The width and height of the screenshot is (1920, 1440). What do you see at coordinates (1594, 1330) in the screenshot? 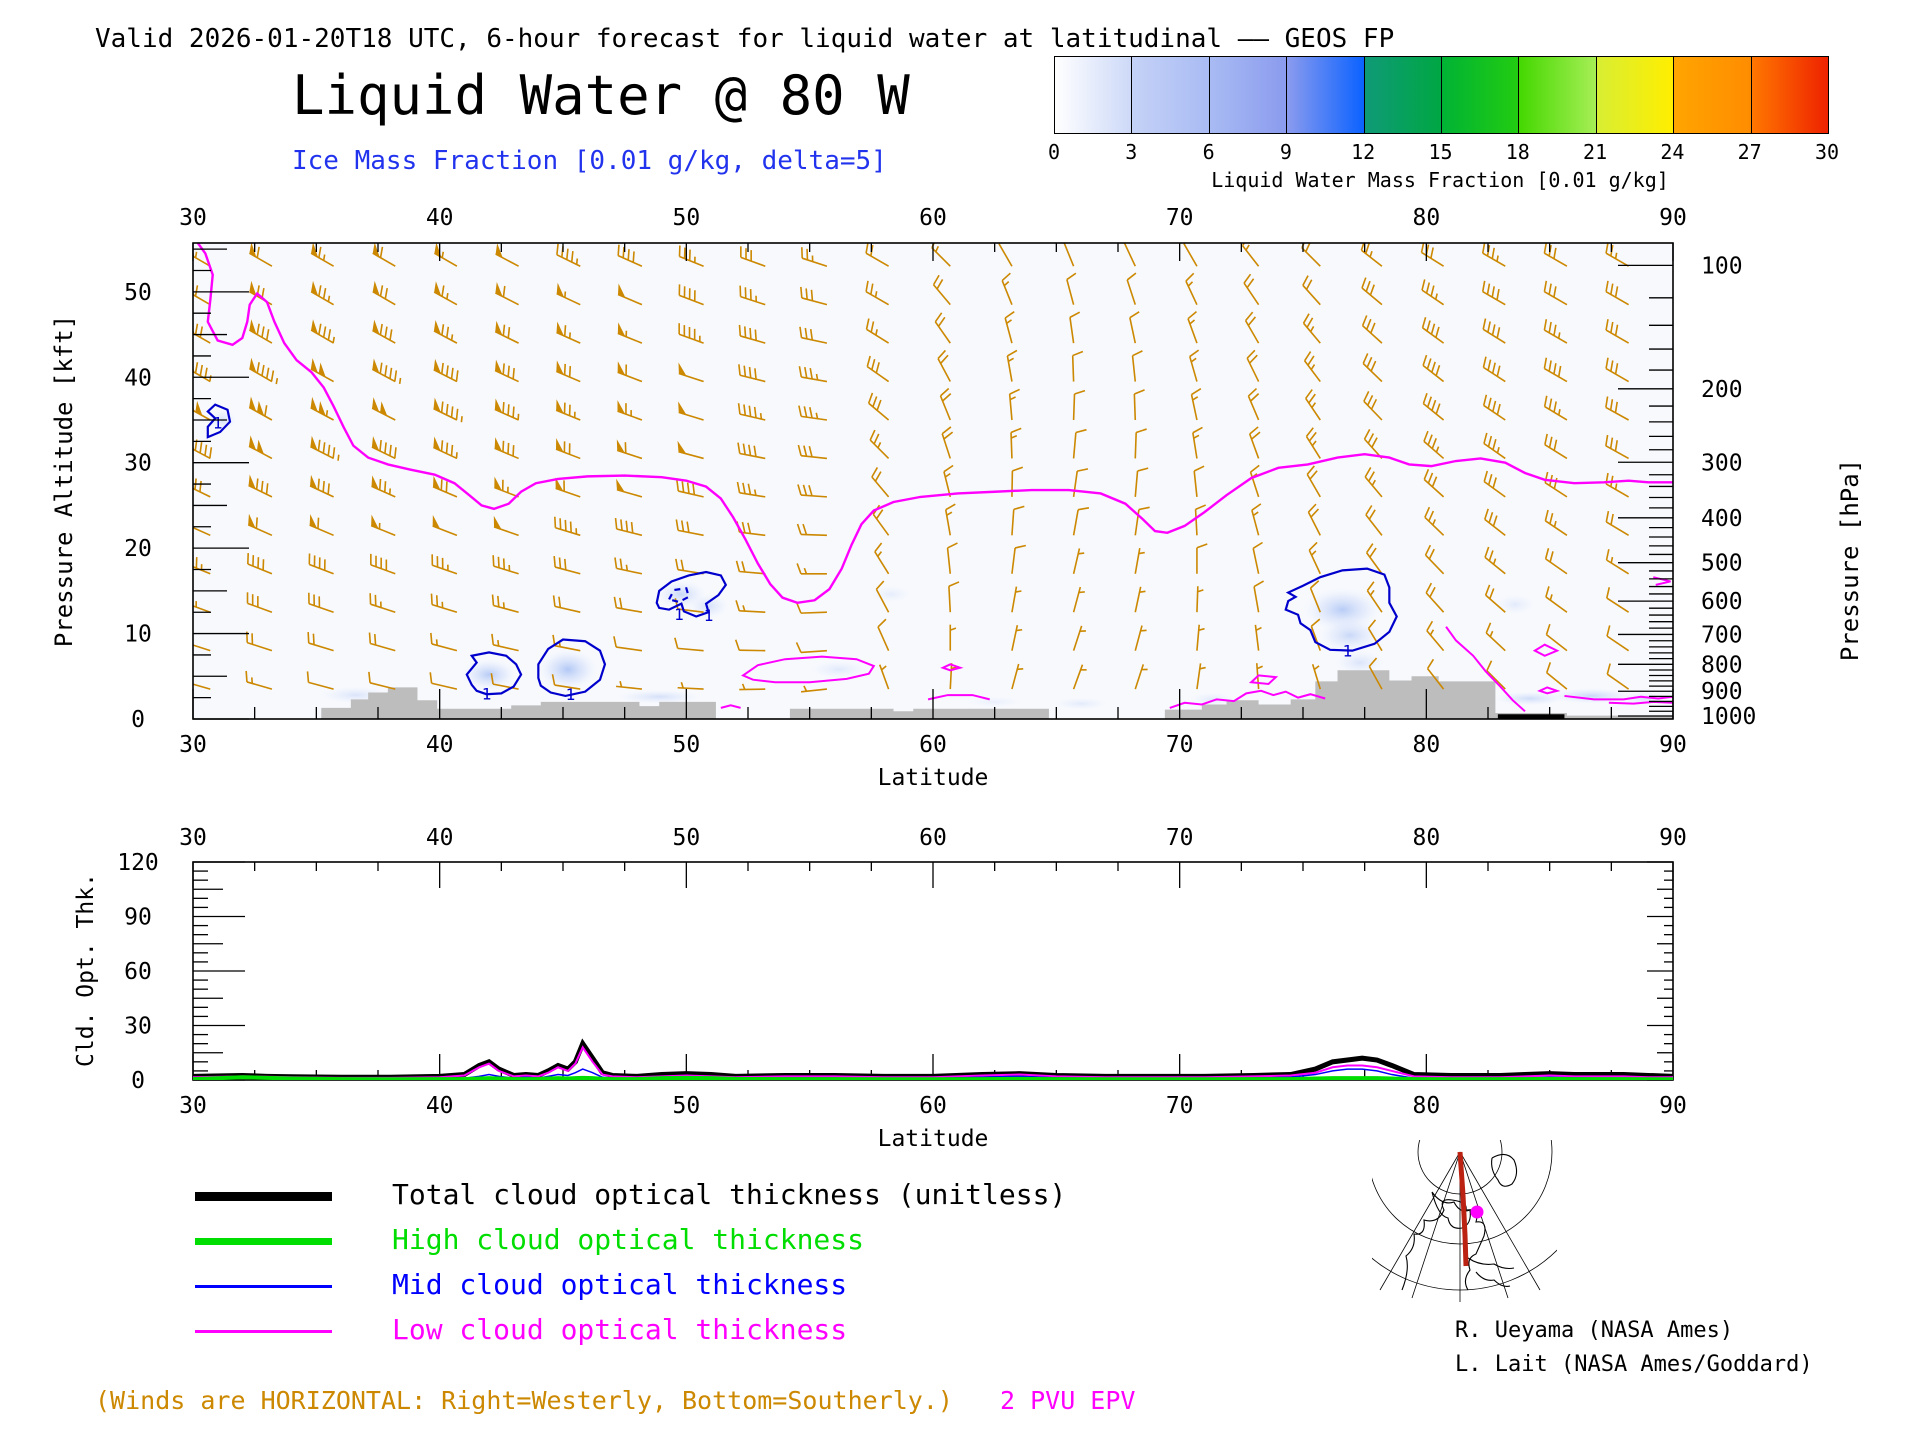
I see `credit-ueyama: R. Ueyama (NASA Ames)` at bounding box center [1594, 1330].